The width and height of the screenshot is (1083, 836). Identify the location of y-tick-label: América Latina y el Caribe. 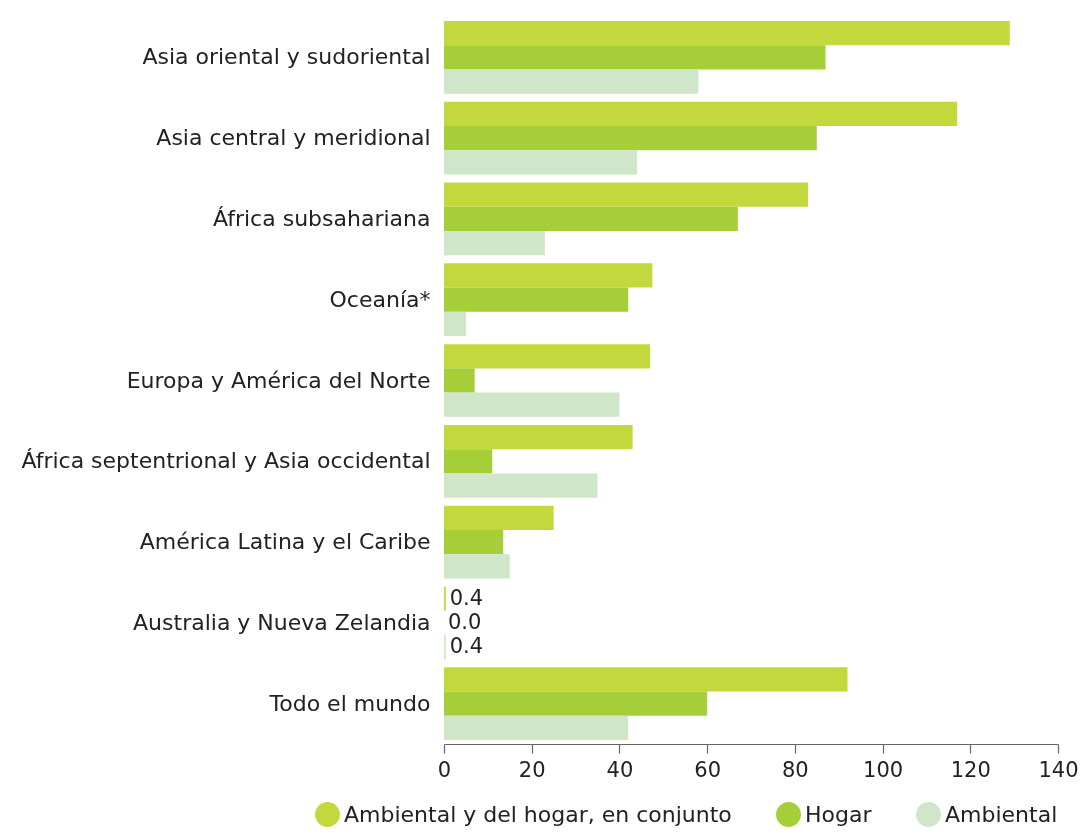
(285, 542).